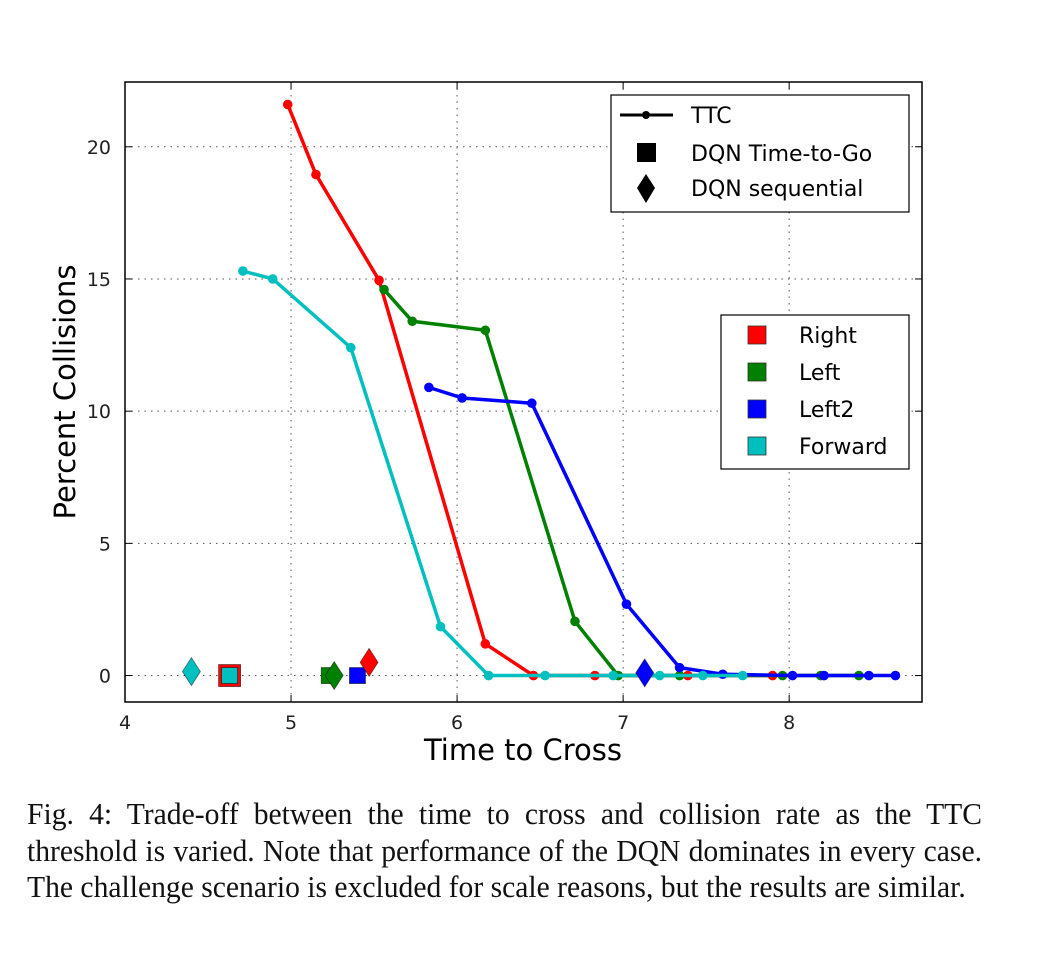  Describe the element at coordinates (418, 669) in the screenshot. I see `dqn-markers` at that location.